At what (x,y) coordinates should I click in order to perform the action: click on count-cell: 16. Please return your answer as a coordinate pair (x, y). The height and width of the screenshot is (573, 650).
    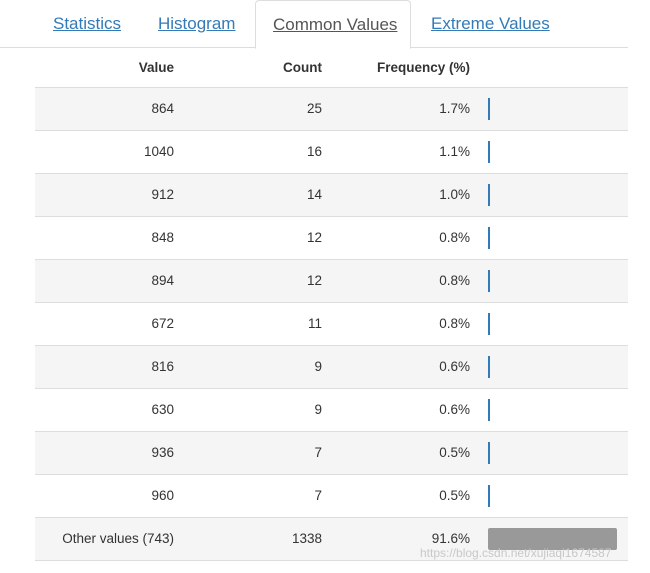
    Looking at the image, I should click on (314, 151).